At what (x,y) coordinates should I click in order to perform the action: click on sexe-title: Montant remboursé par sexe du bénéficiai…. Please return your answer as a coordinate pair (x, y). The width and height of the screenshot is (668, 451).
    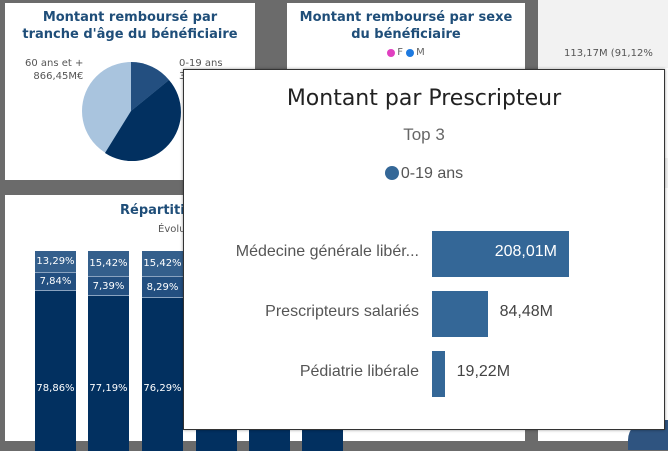
    Looking at the image, I should click on (406, 26).